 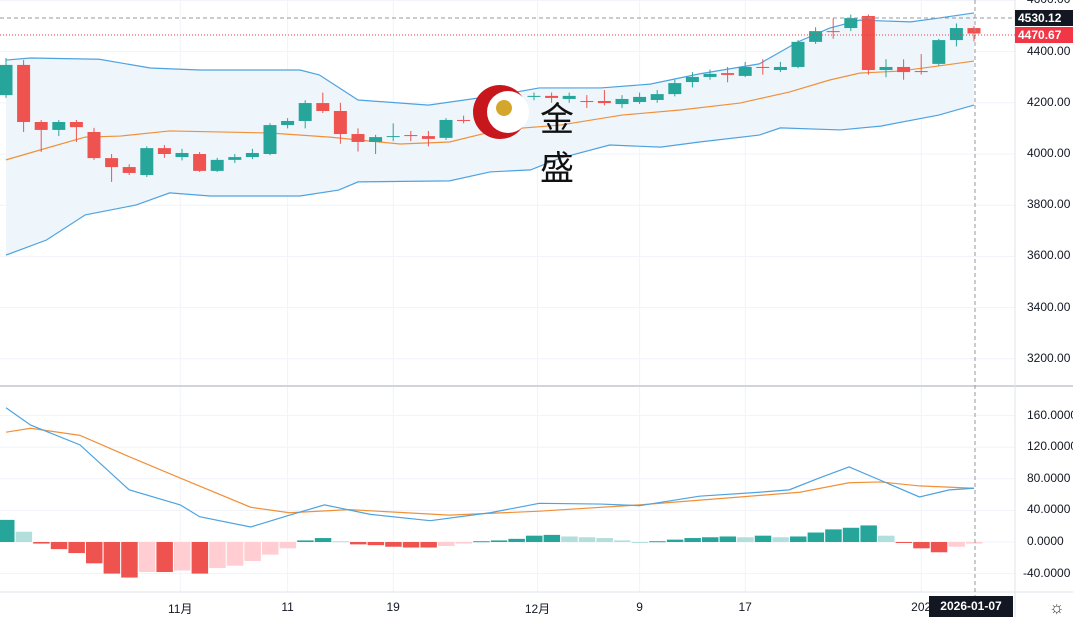 What do you see at coordinates (1050, 446) in the screenshot?
I see `macd-axis-label: 120.0000` at bounding box center [1050, 446].